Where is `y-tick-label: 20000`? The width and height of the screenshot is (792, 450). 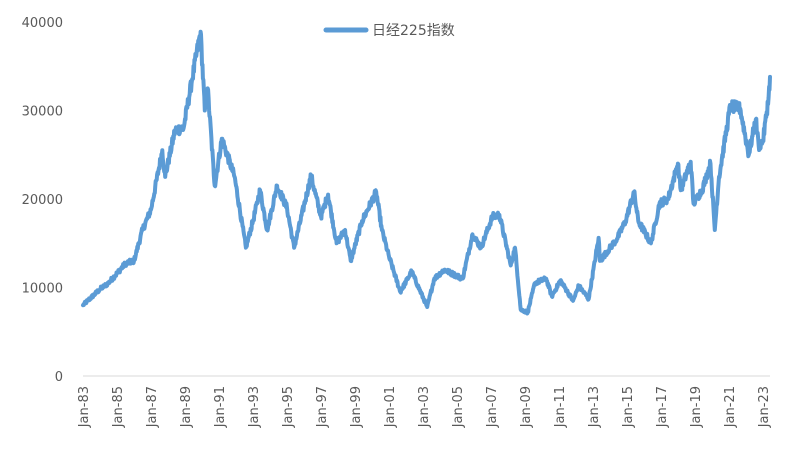 y-tick-label: 20000 is located at coordinates (42, 200).